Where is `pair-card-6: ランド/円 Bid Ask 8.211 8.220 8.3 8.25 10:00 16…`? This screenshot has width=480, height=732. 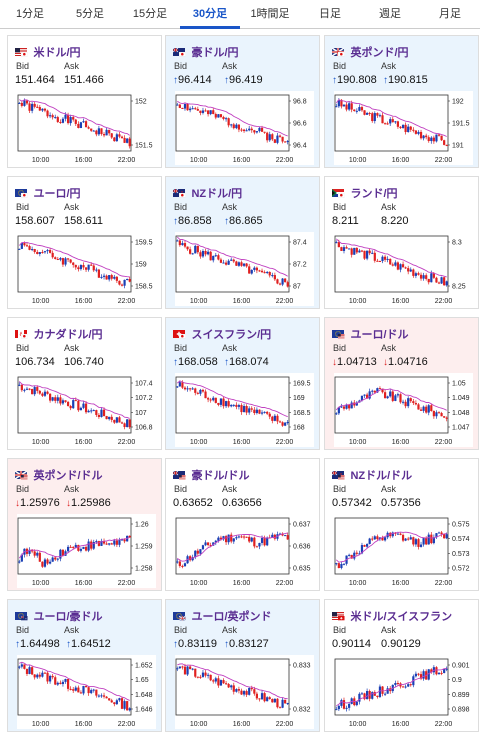
pair-card-6: ランド/円 Bid Ask 8.211 8.220 8.3 8.25 10:00 16… is located at coordinates (401, 242).